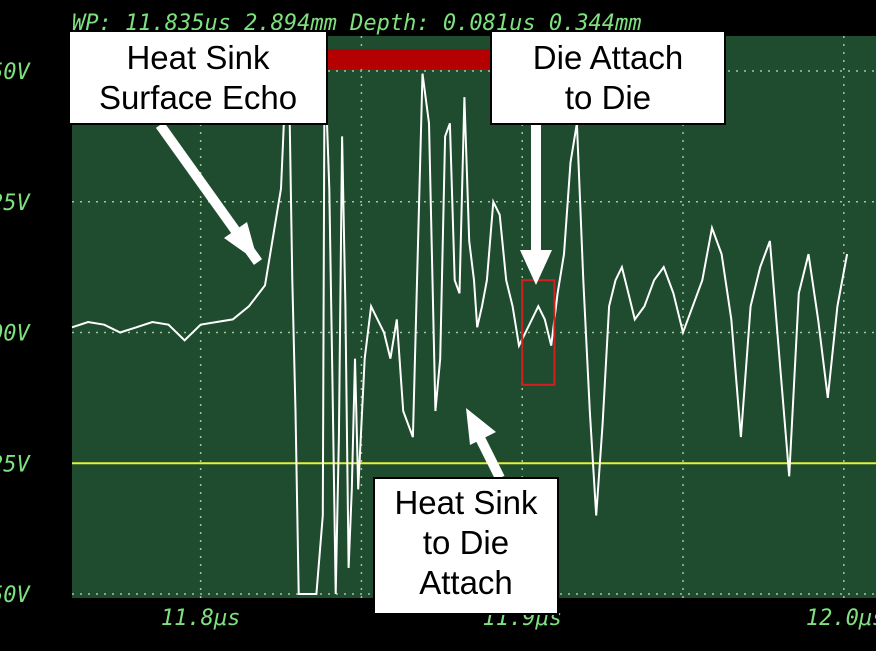  What do you see at coordinates (608, 77) in the screenshot?
I see `callout-die-attach-to-die: Die Attach to Die` at bounding box center [608, 77].